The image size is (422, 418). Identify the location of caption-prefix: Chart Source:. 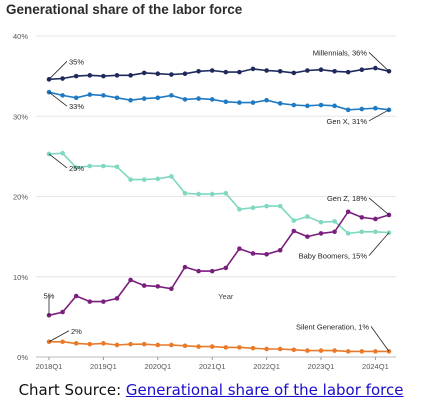
(72, 390).